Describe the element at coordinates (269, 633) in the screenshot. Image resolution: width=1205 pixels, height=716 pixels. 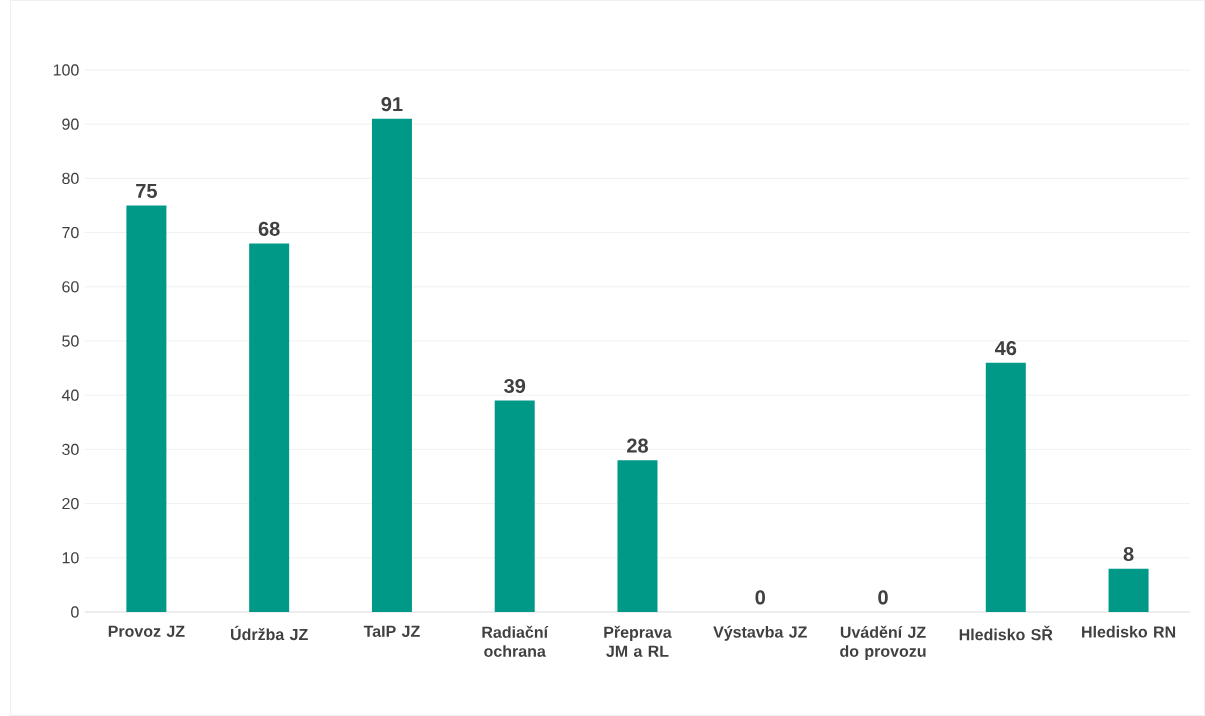
I see `x-tick-label: Údržba JZ` at that location.